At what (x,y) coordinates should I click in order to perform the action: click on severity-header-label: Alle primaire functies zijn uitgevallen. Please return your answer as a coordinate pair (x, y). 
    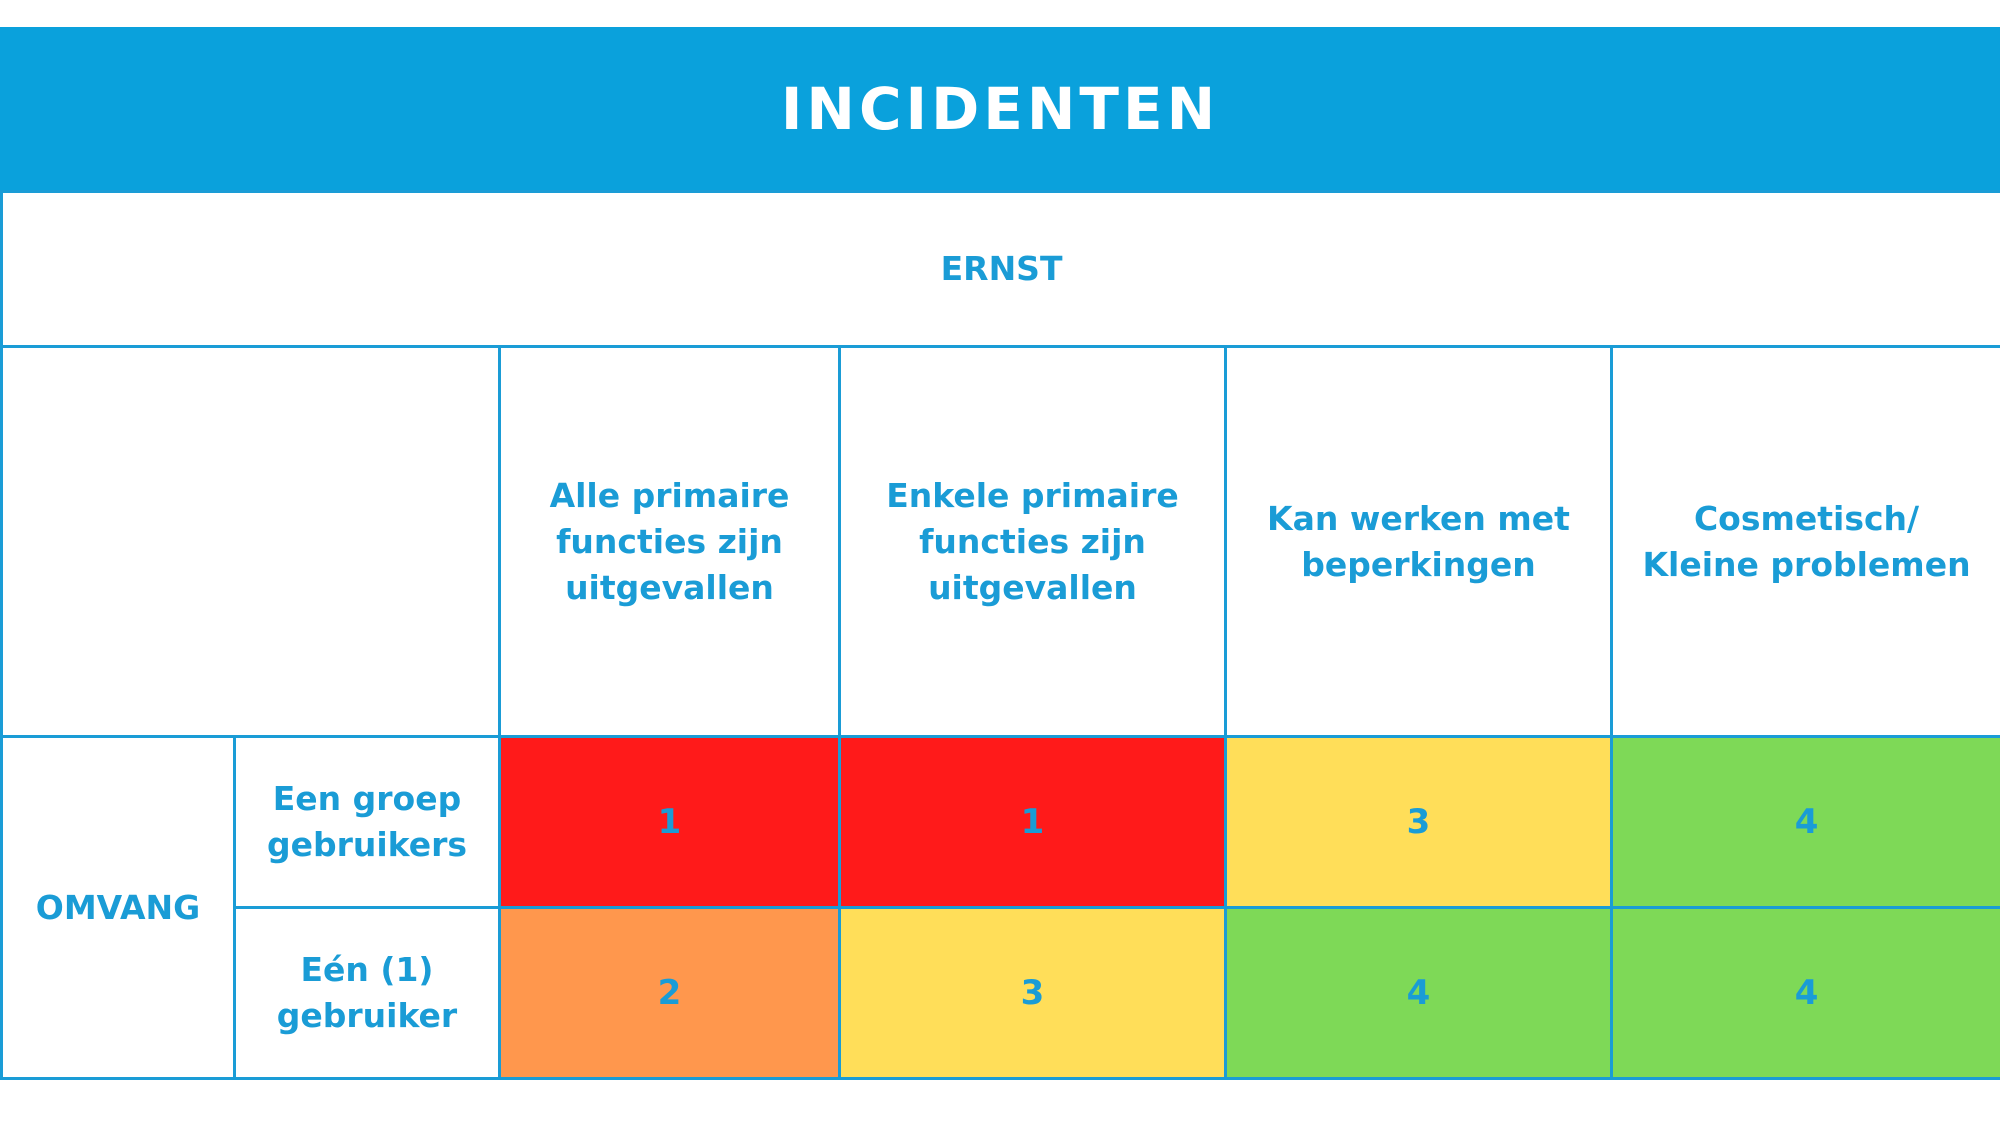
    Looking at the image, I should click on (669, 541).